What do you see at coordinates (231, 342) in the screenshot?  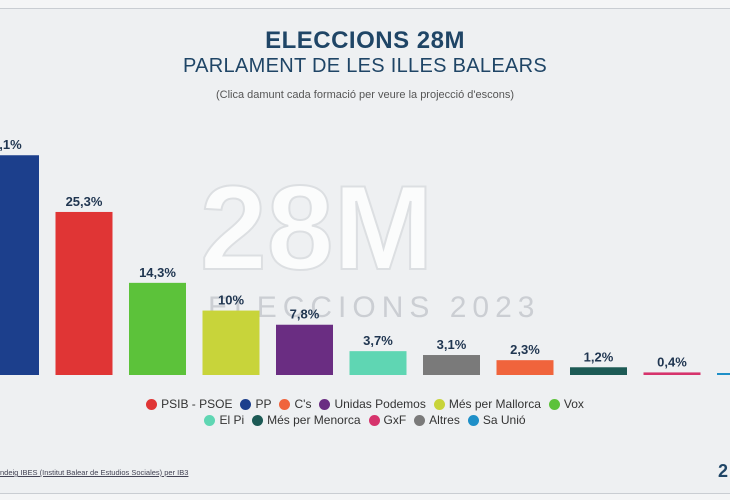 I see `bar-m-s-per-mallorca` at bounding box center [231, 342].